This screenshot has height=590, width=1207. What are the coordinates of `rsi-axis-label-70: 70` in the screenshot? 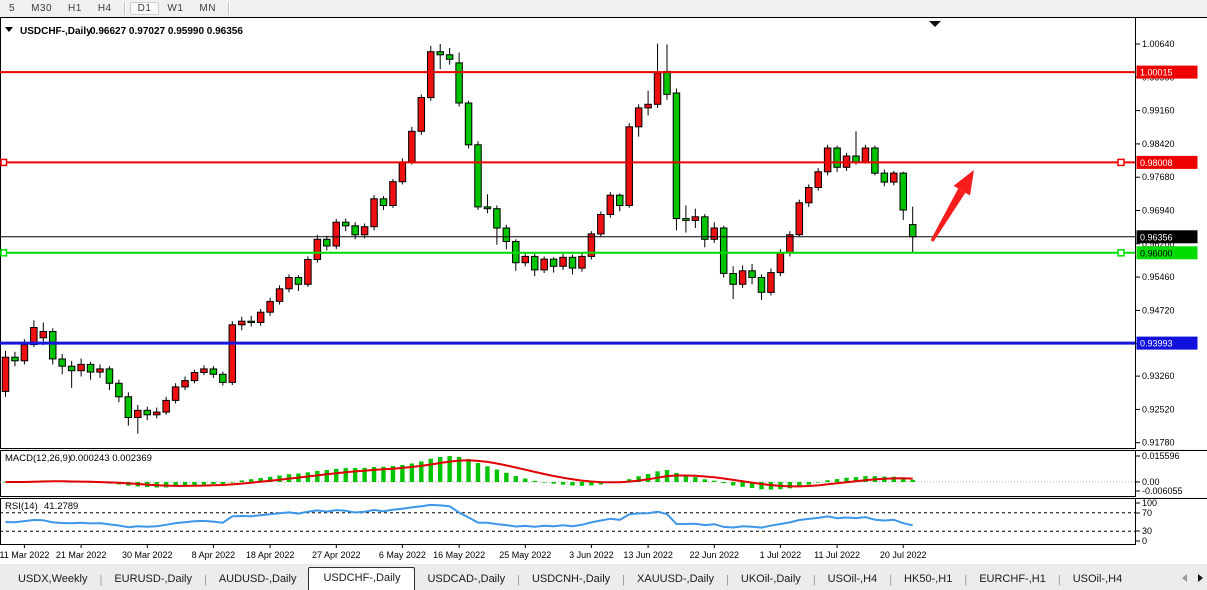 It's located at (1147, 513).